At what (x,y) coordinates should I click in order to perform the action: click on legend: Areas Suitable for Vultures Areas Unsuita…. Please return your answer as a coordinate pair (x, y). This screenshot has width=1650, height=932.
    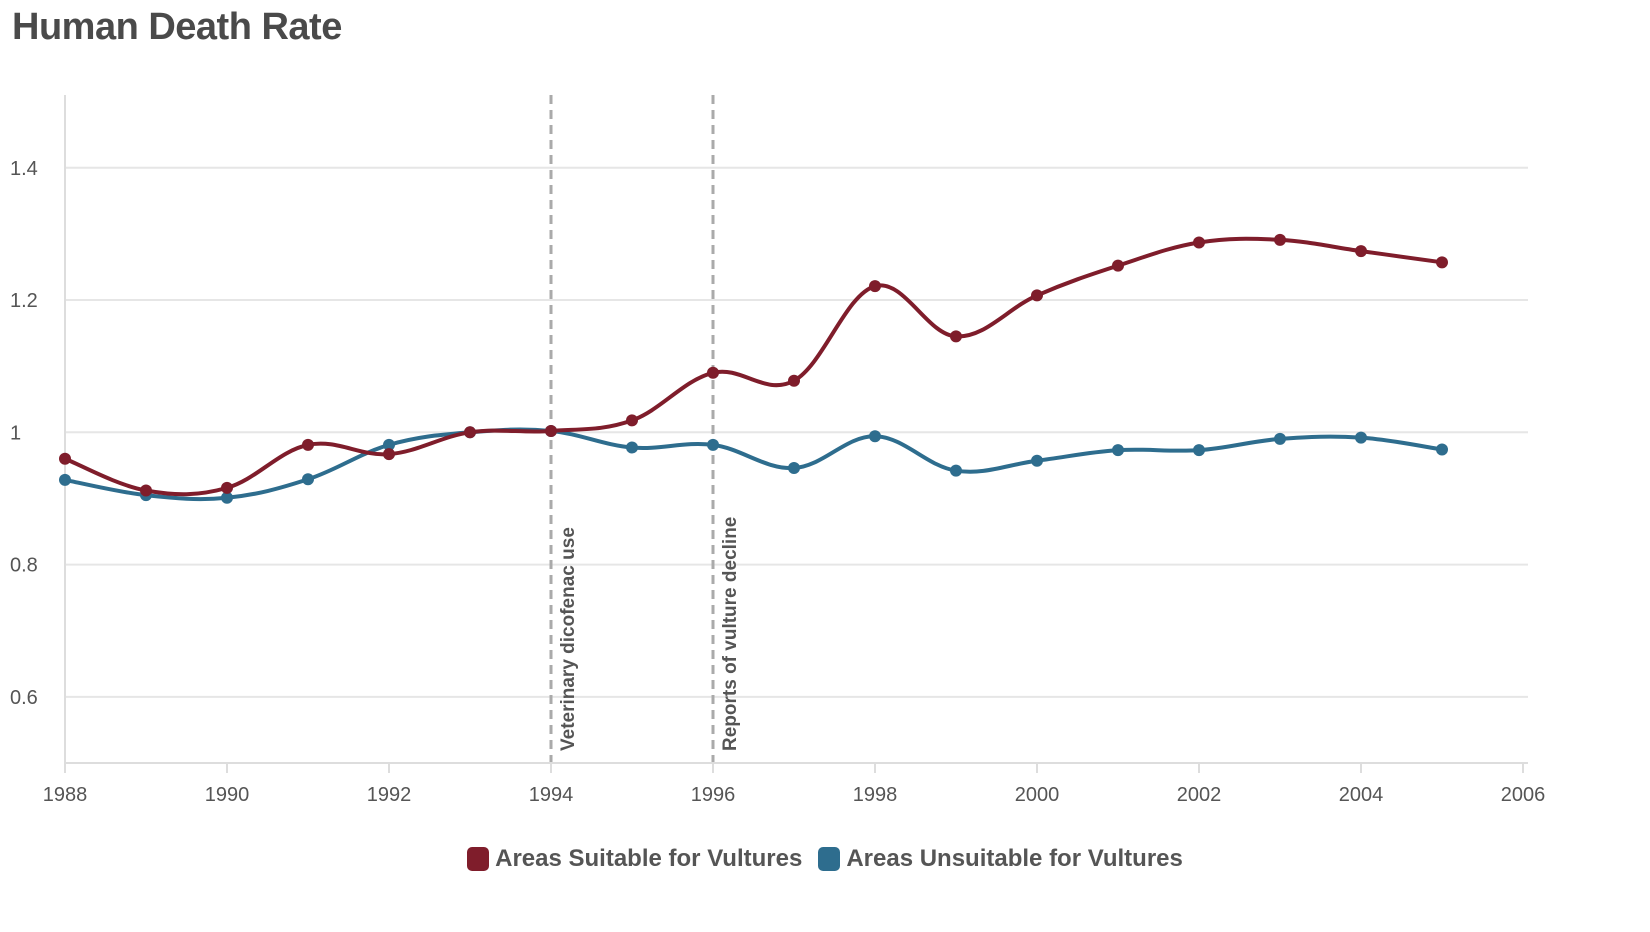
    Looking at the image, I should click on (825, 861).